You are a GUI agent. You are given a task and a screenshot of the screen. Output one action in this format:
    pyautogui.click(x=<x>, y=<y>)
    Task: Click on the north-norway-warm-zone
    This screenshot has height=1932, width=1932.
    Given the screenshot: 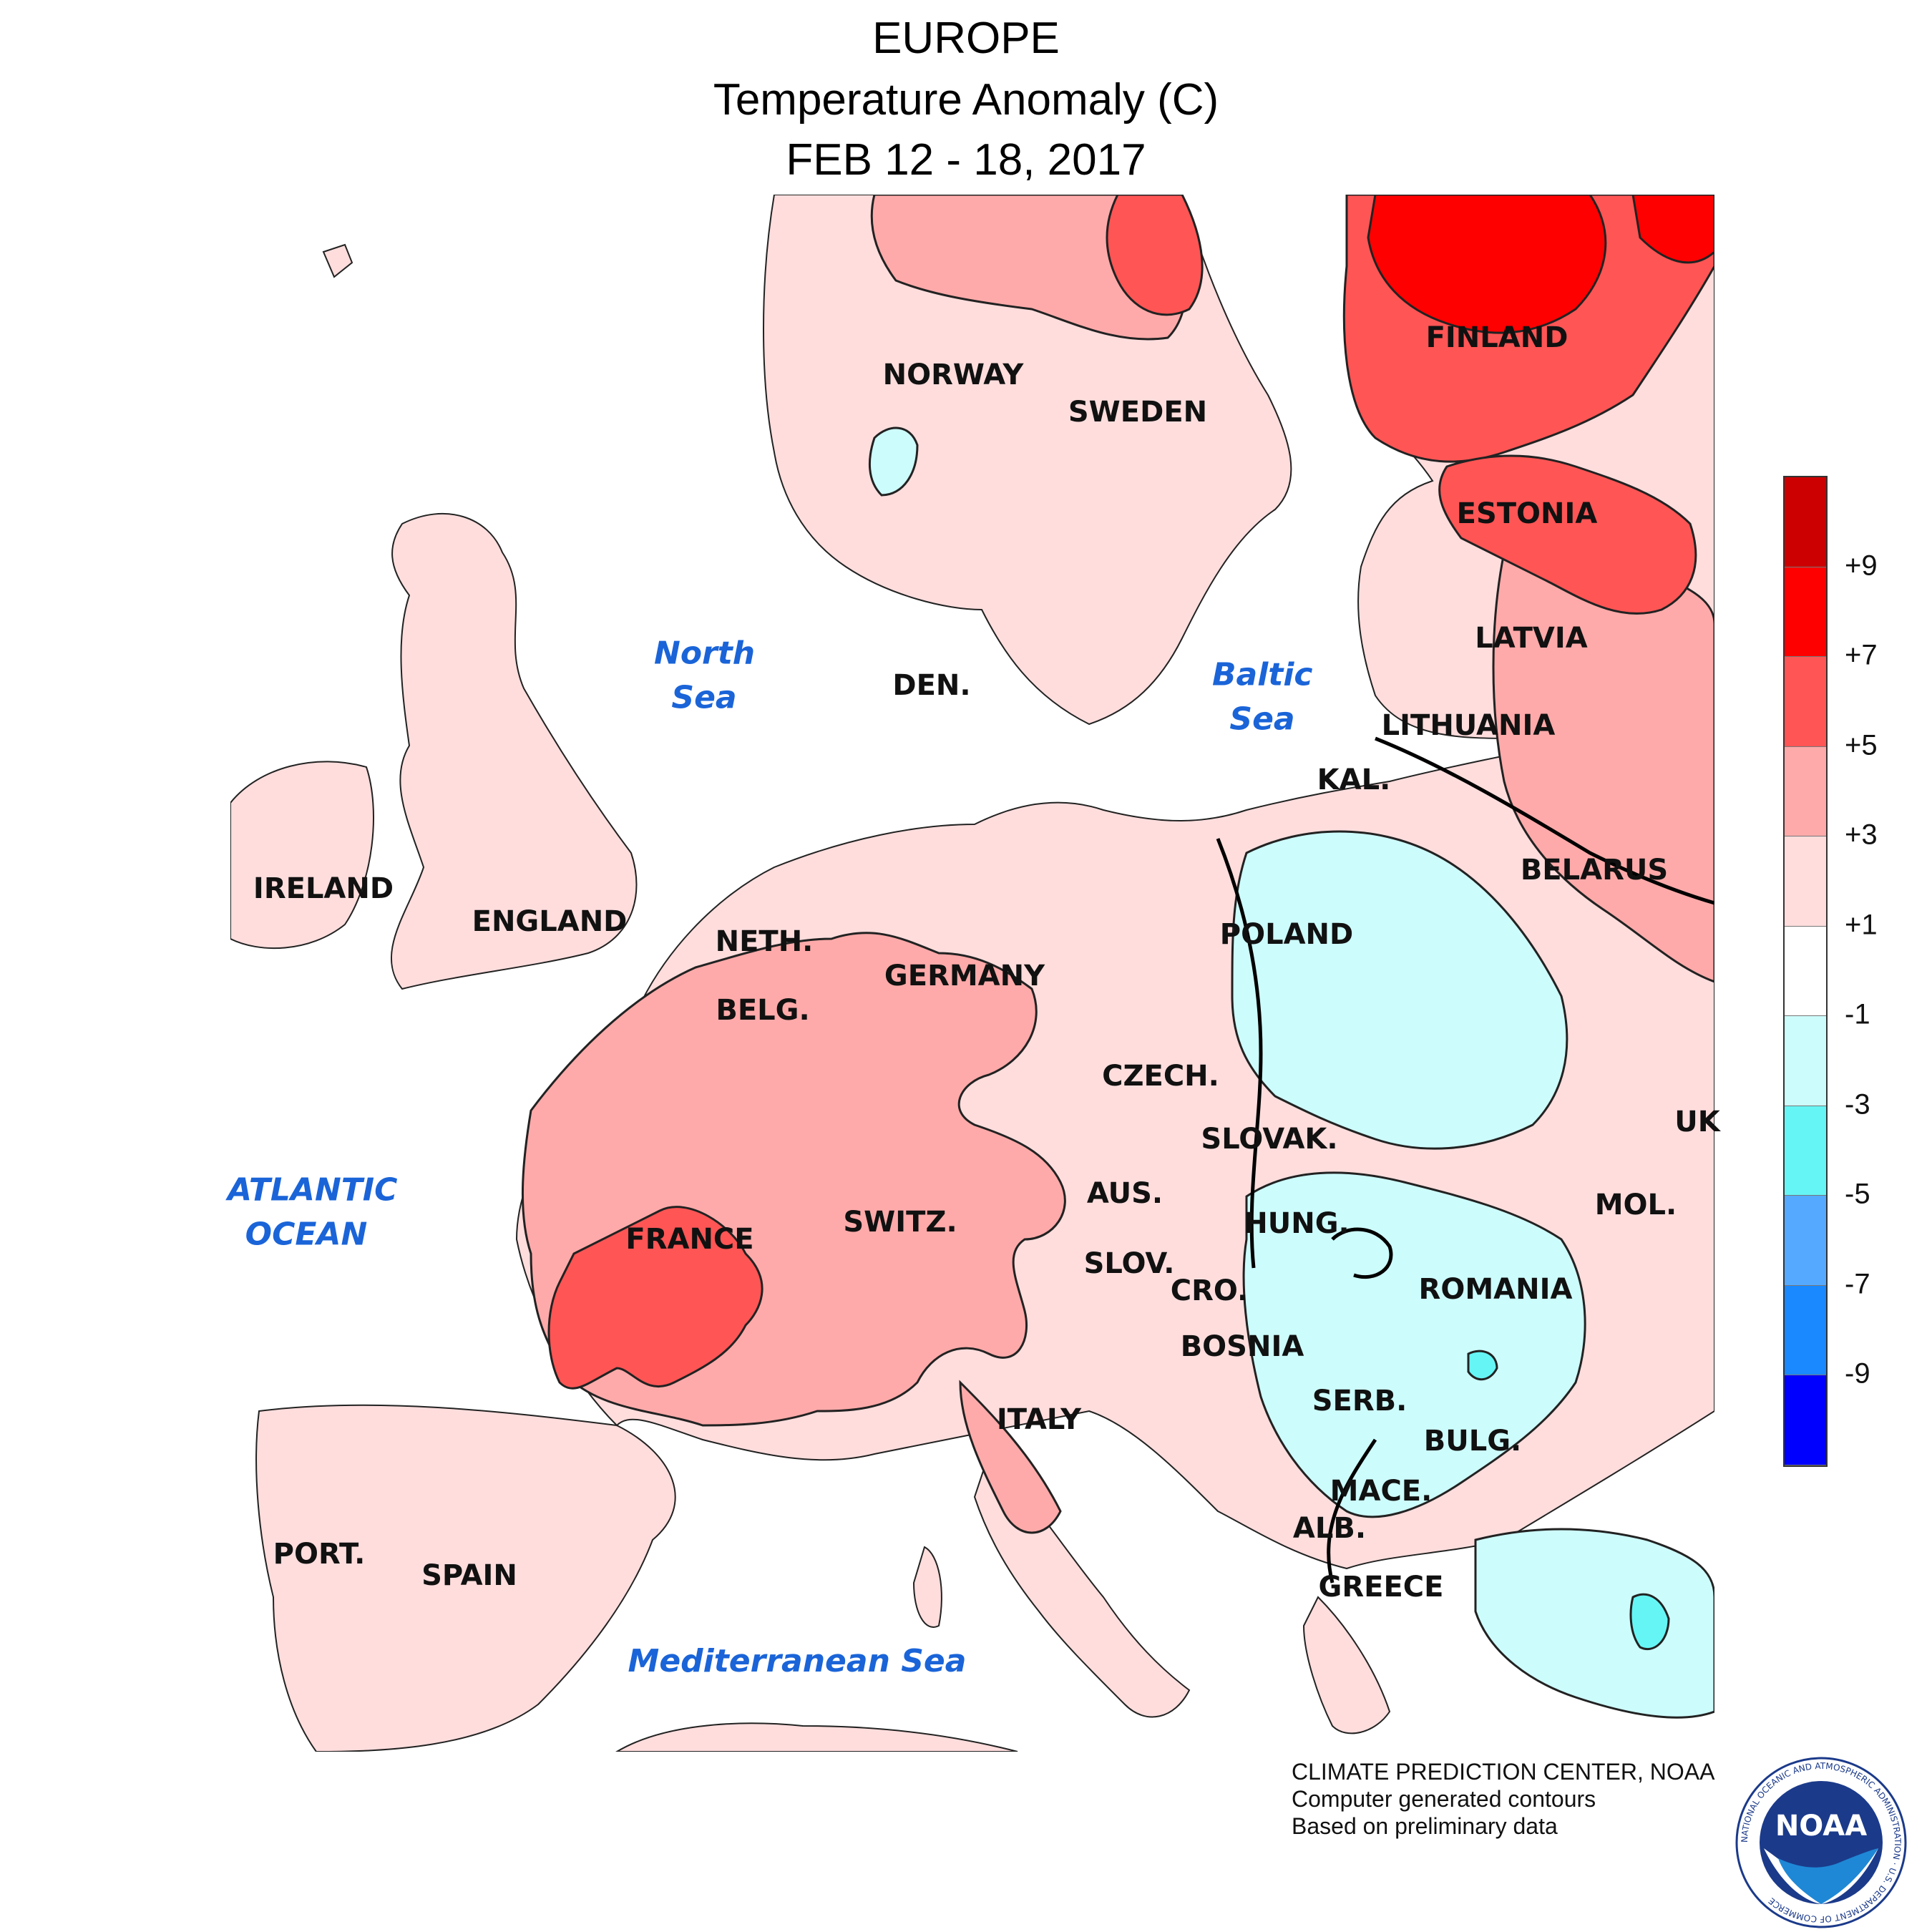 What is the action you would take?
    pyautogui.click(x=1155, y=255)
    